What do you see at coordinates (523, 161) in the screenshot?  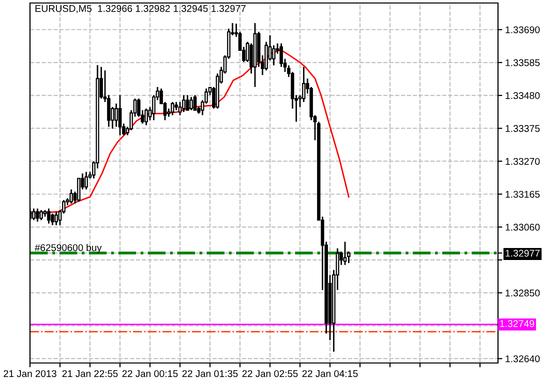 I see `y-tick-label: 1.33270` at bounding box center [523, 161].